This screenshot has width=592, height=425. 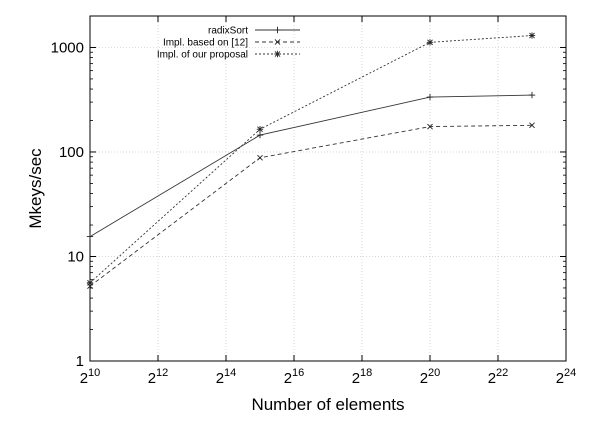 What do you see at coordinates (71, 152) in the screenshot?
I see `y-tick-label: 100` at bounding box center [71, 152].